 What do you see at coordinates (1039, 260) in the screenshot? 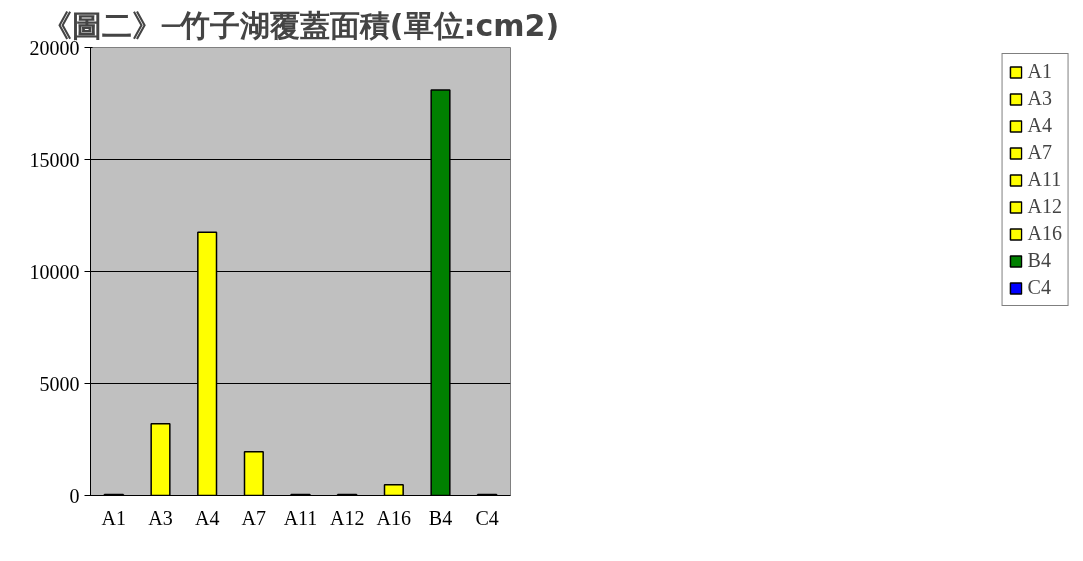
I see `legend-label: B4` at bounding box center [1039, 260].